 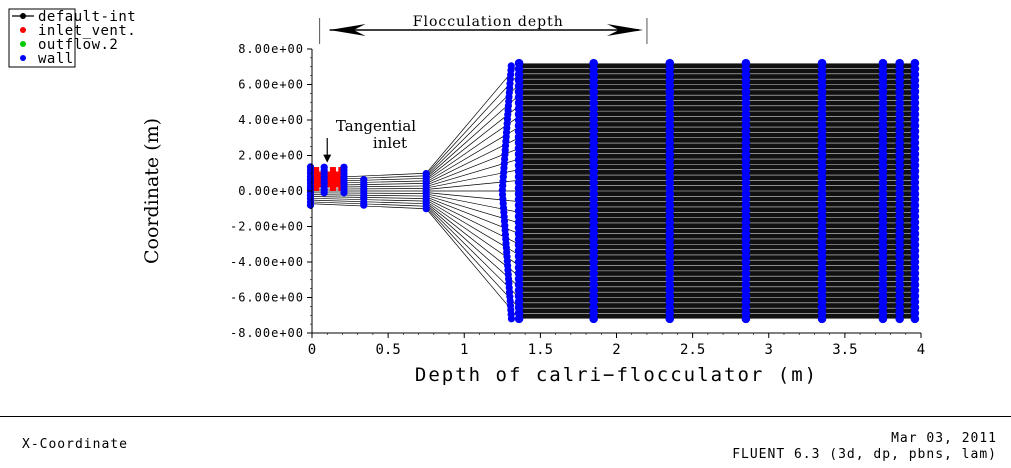 I want to click on y-tick-label: 0.00e+00, so click(x=271, y=191).